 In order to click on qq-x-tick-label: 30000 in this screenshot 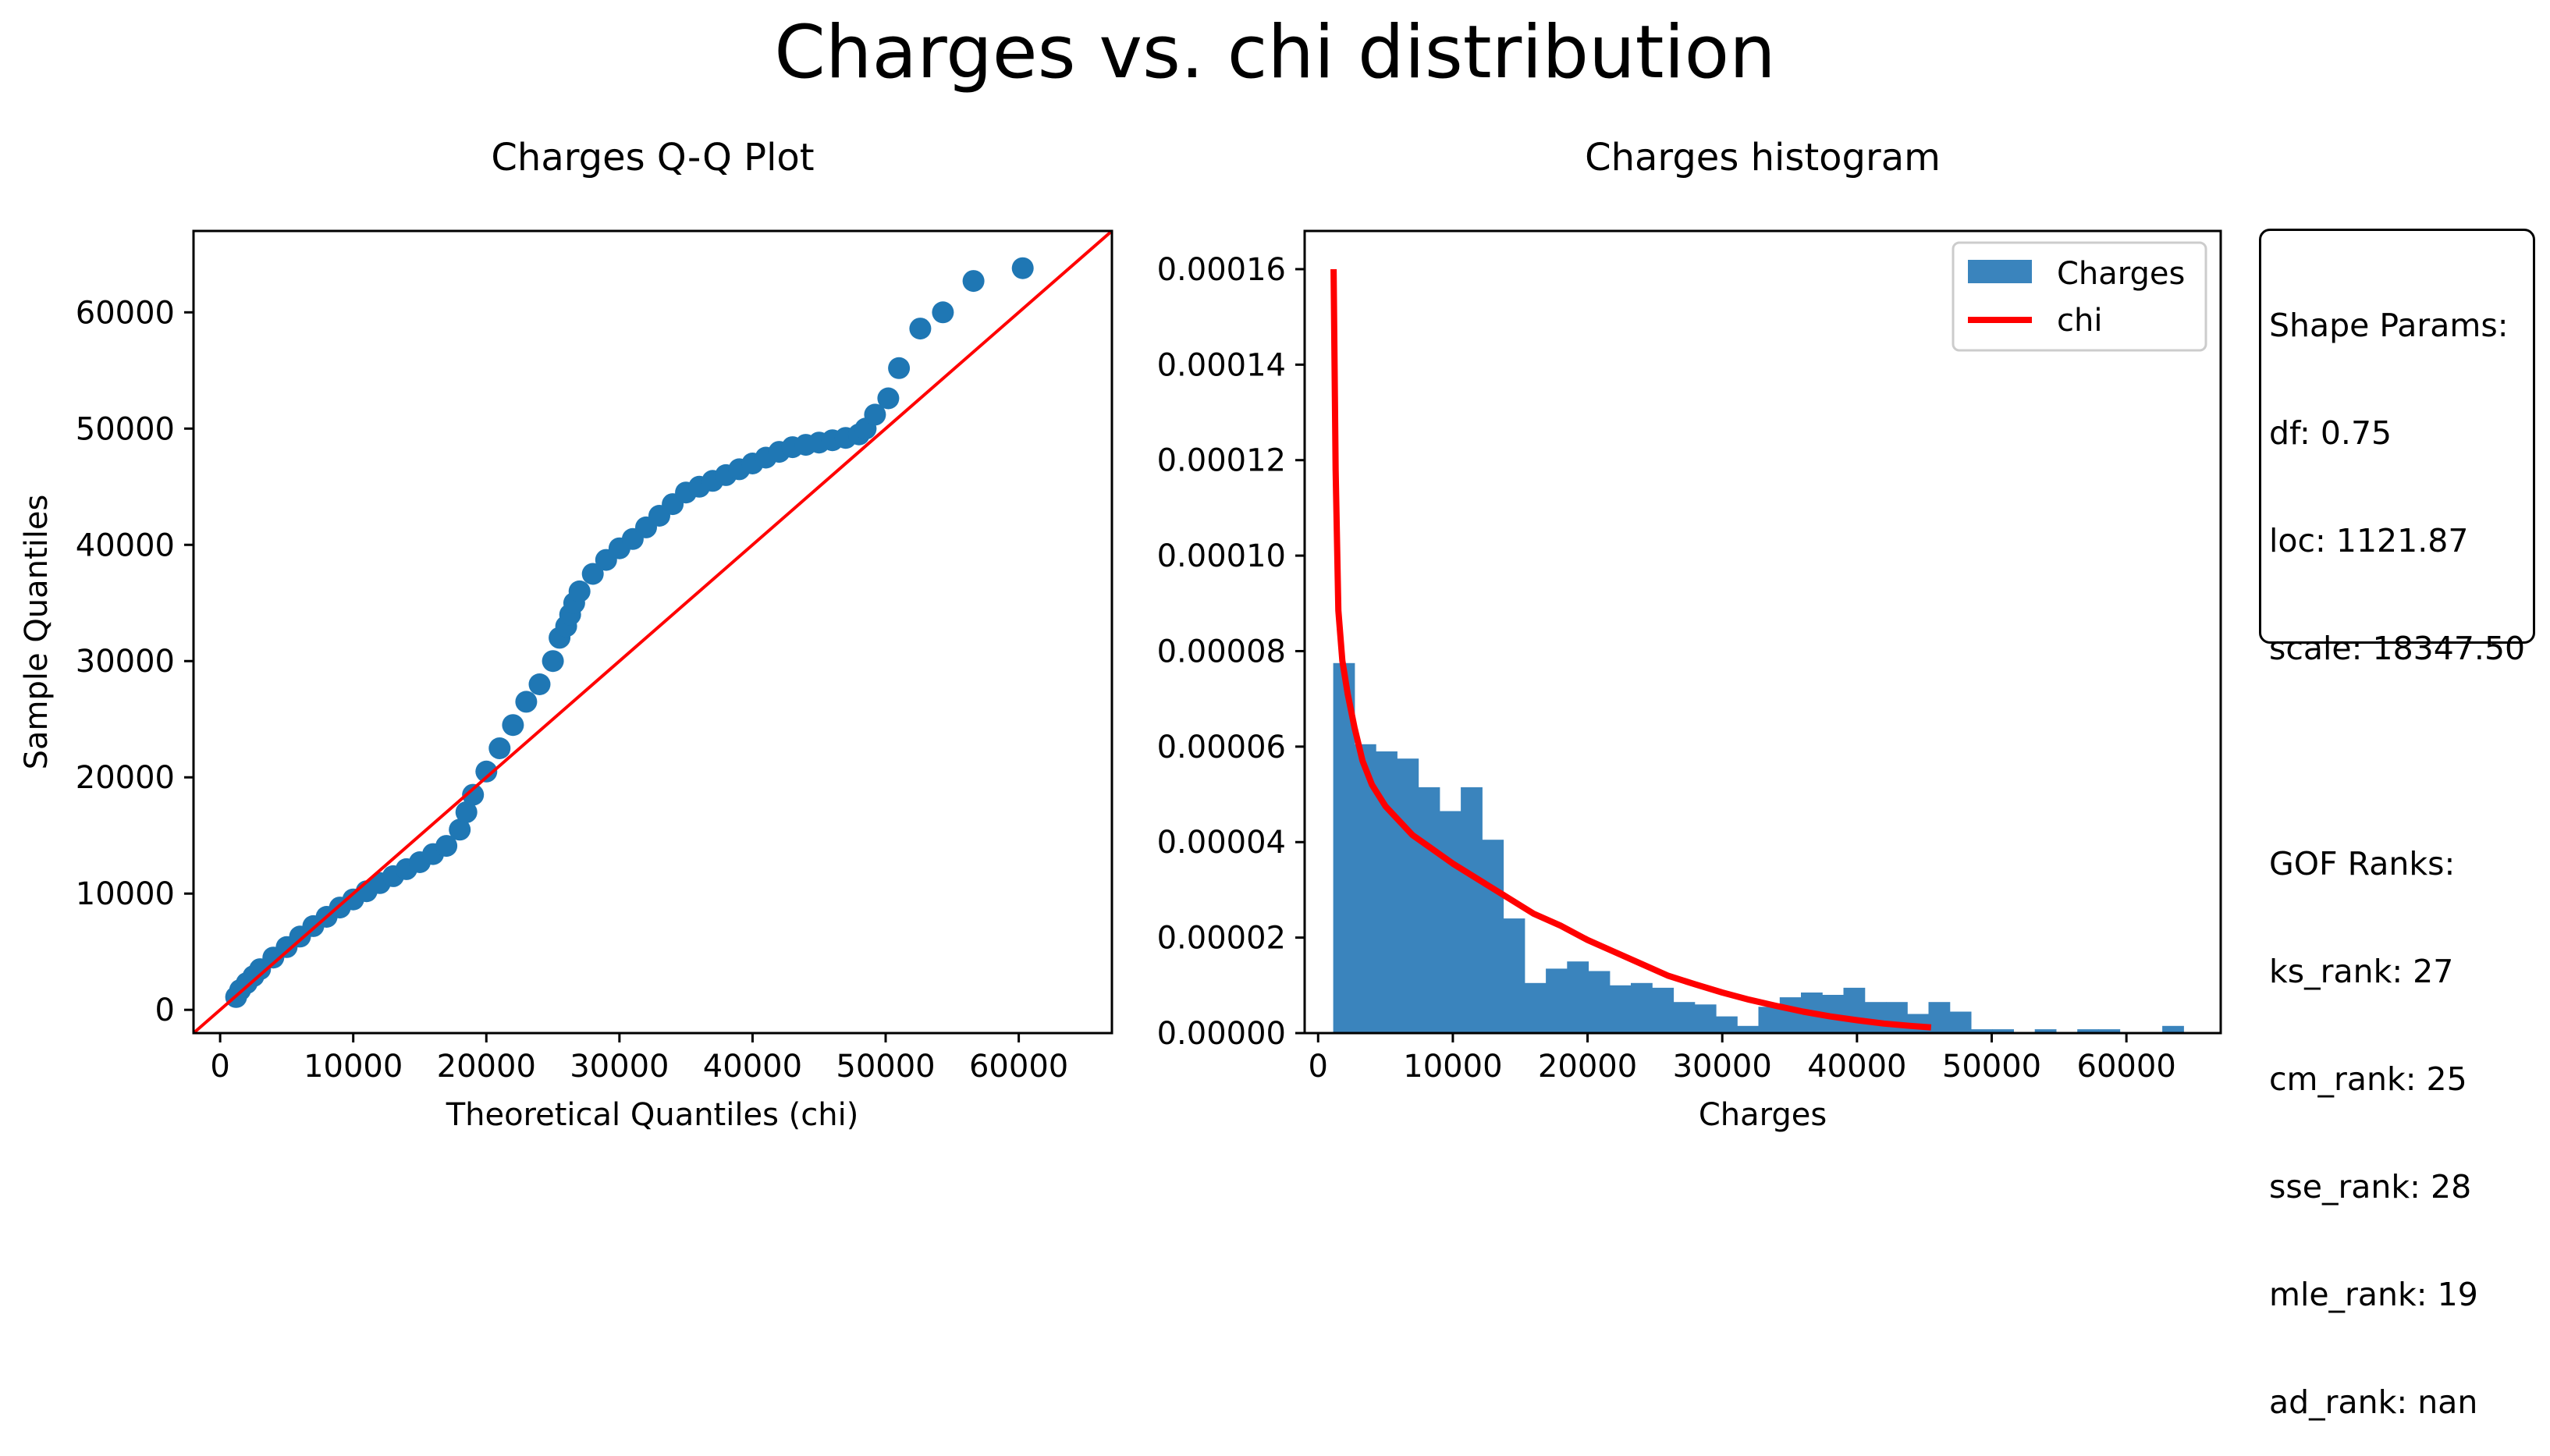, I will do `click(619, 1067)`.